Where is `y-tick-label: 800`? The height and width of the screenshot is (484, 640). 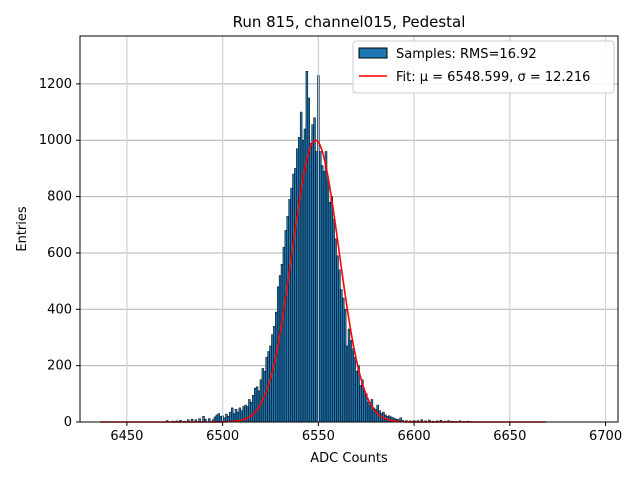
y-tick-label: 800 is located at coordinates (59, 197).